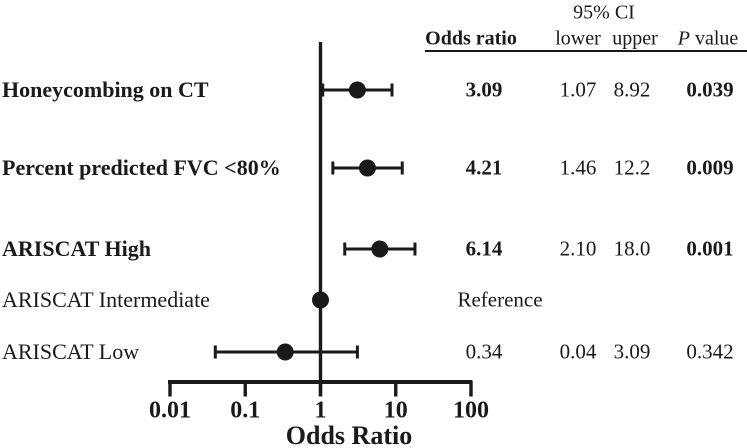 The image size is (747, 448). I want to click on x-axis-title: Odds Ratio, so click(349, 434).